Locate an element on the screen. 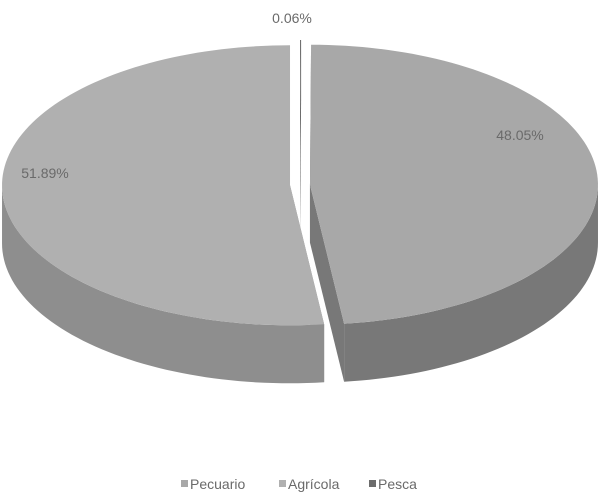 The height and width of the screenshot is (494, 598). data-label-pesca: 0.06% is located at coordinates (292, 18).